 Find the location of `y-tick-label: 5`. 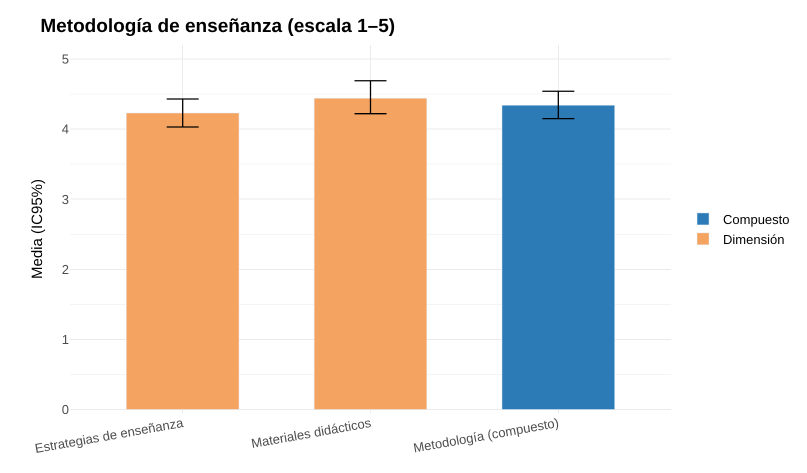

y-tick-label: 5 is located at coordinates (65, 59).